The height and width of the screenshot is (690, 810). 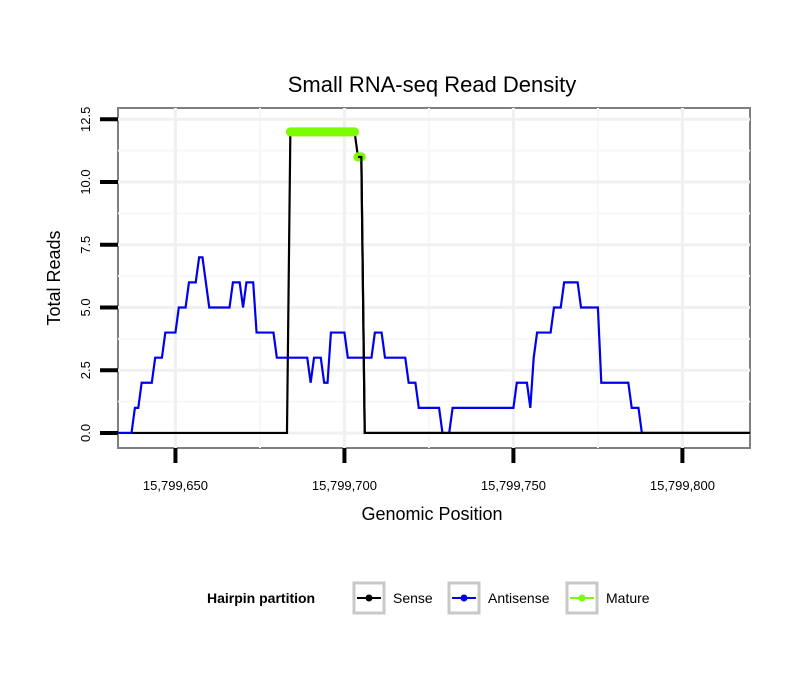 What do you see at coordinates (344, 485) in the screenshot?
I see `x-tick-label-1: 15,799,700` at bounding box center [344, 485].